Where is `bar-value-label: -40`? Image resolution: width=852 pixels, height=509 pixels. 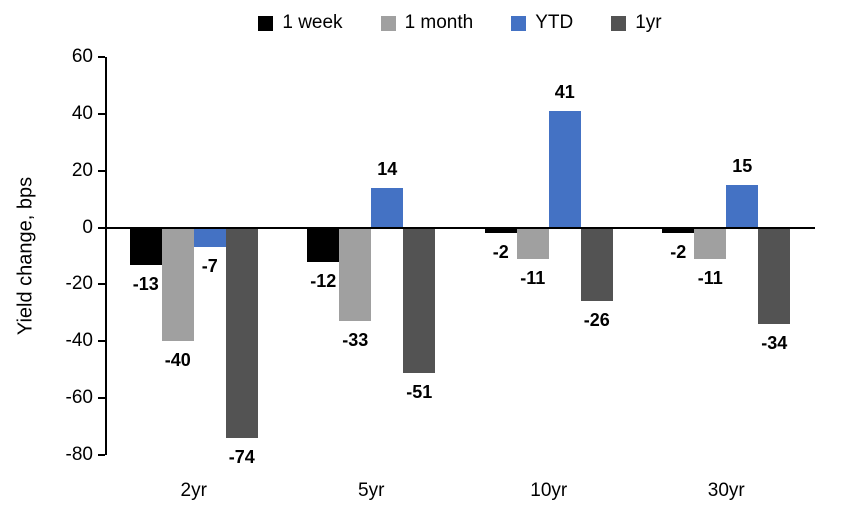
bar-value-label: -40 is located at coordinates (177, 360).